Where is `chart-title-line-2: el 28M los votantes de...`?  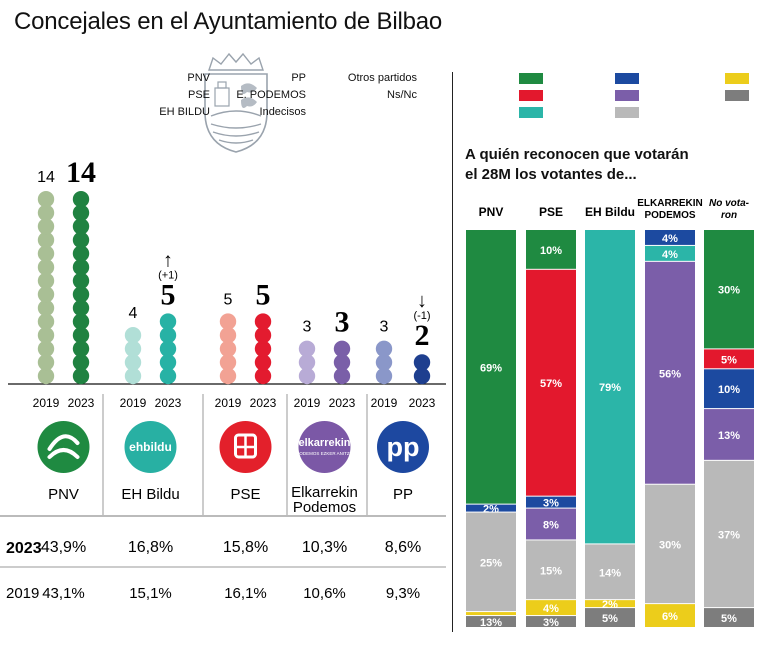
chart-title-line-2: el 28M los votantes de... is located at coordinates (551, 174).